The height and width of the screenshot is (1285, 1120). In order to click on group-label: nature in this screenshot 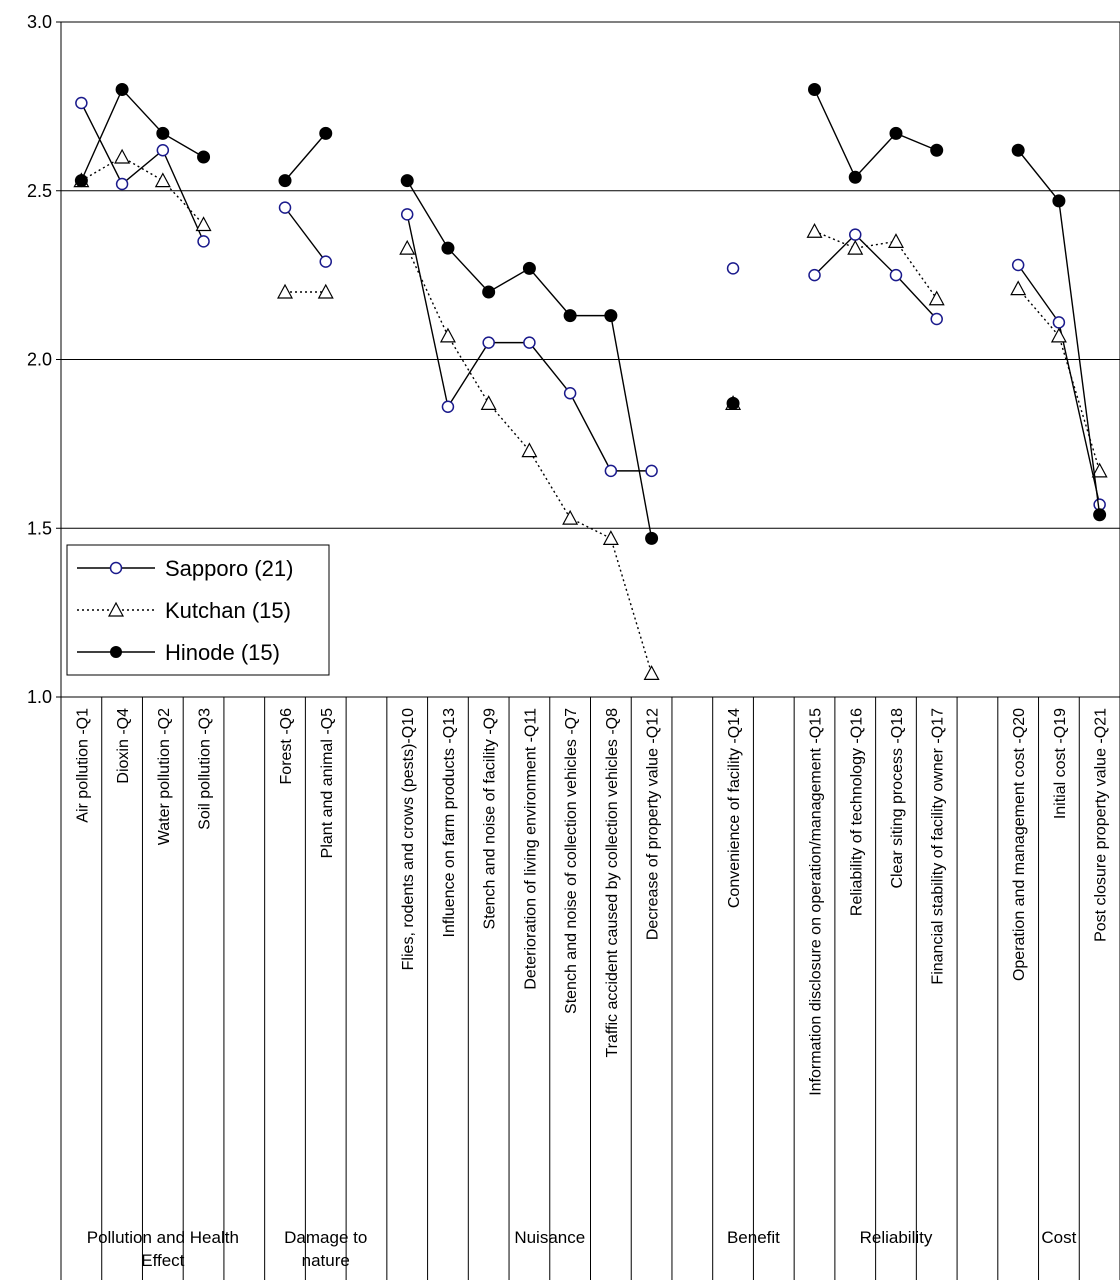, I will do `click(326, 1260)`.